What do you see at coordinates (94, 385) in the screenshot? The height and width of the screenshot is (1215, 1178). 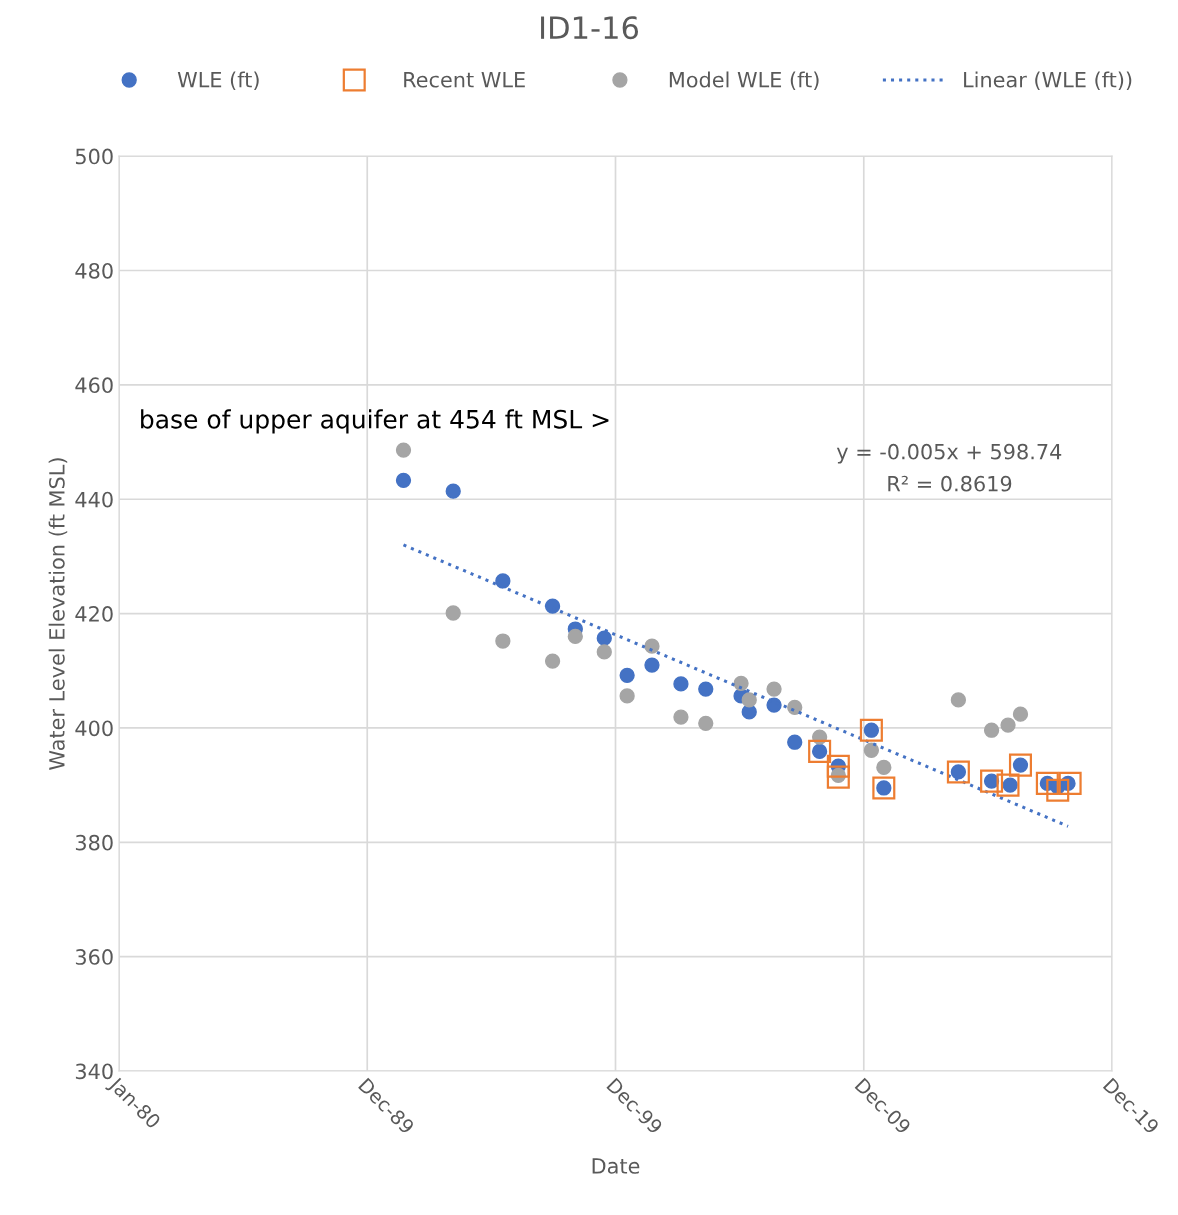 I see `y-tick-label: 460` at bounding box center [94, 385].